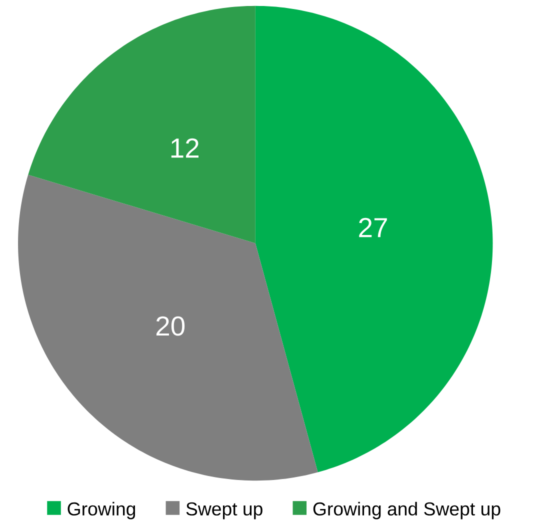 This screenshot has height=526, width=541. Describe the element at coordinates (184, 148) in the screenshot. I see `data-label: 12` at that location.